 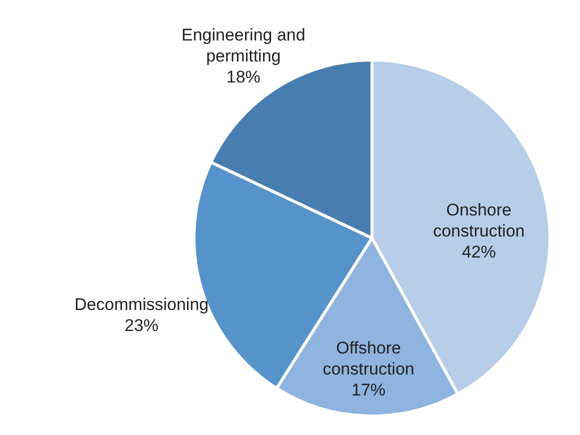 What do you see at coordinates (141, 304) in the screenshot?
I see `slice-label: Decommissioning` at bounding box center [141, 304].